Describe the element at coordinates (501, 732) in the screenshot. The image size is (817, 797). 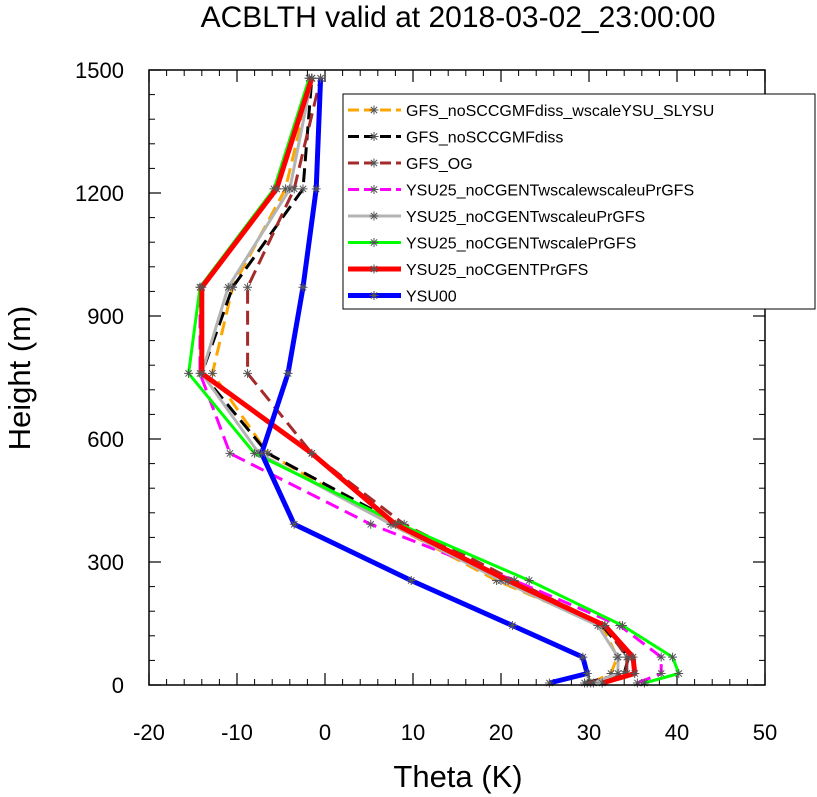
I see `x-tick-label: 20` at that location.